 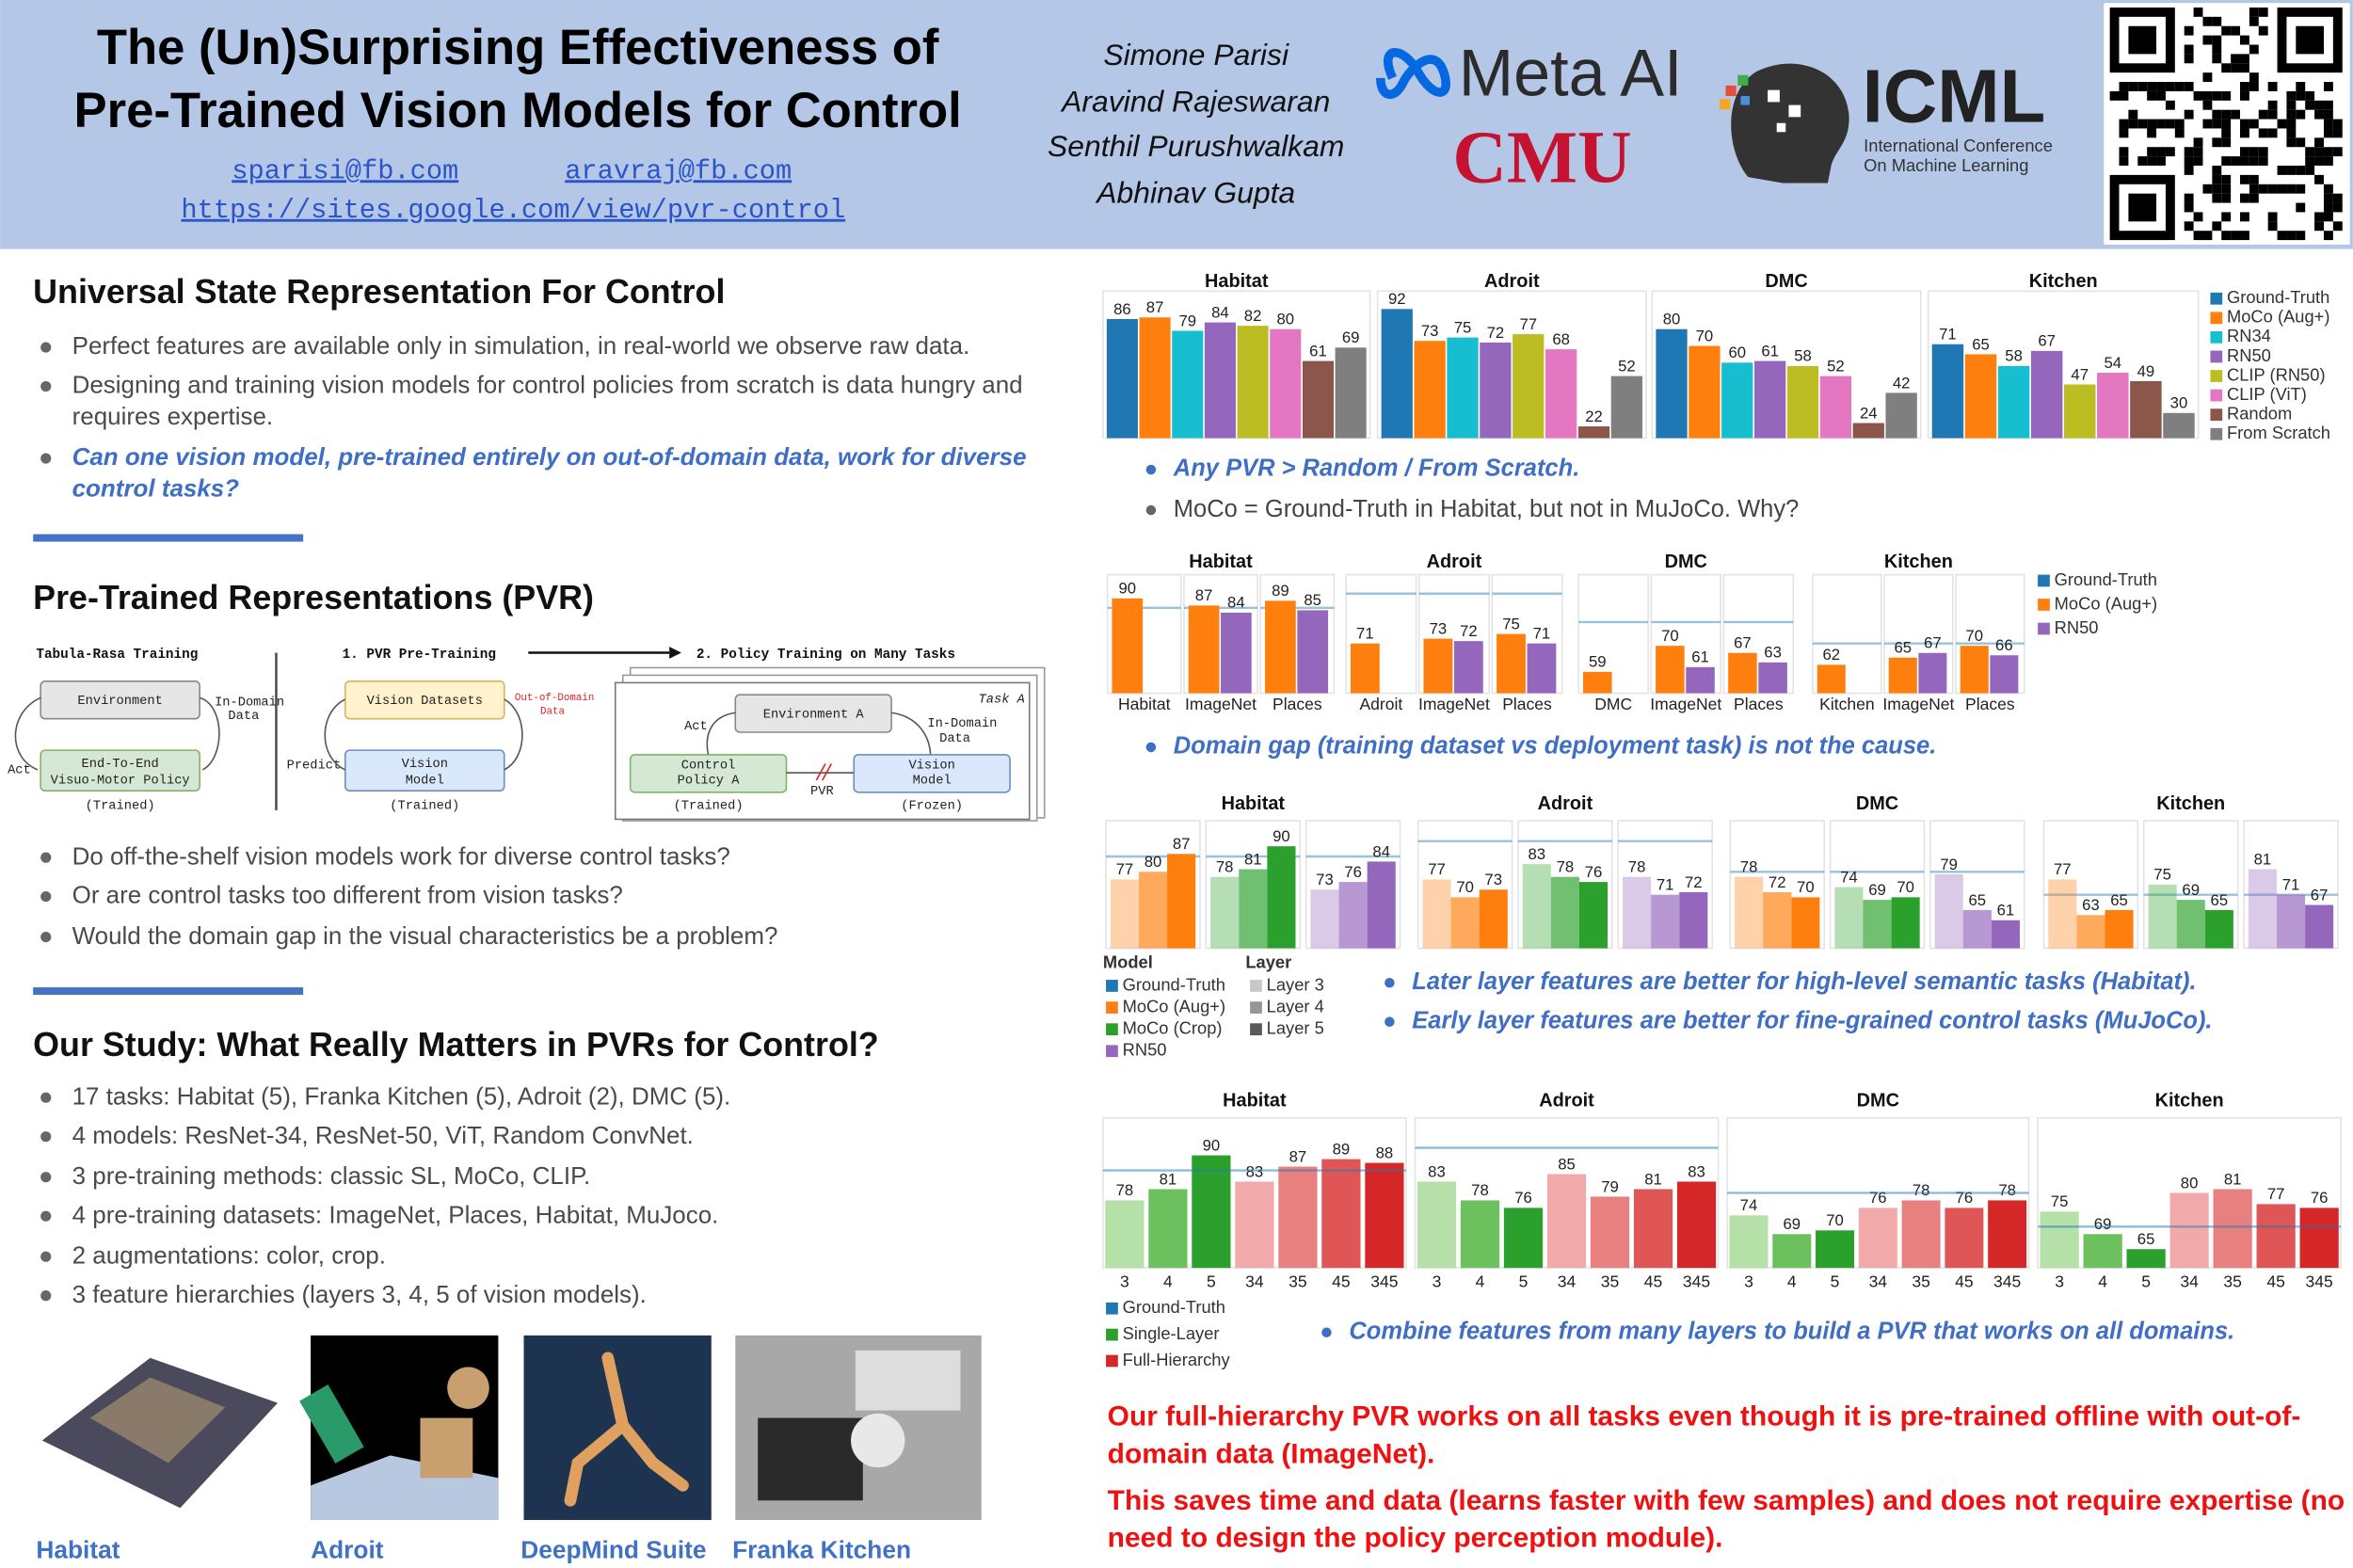 What do you see at coordinates (120, 770) in the screenshot?
I see `diagram-box` at bounding box center [120, 770].